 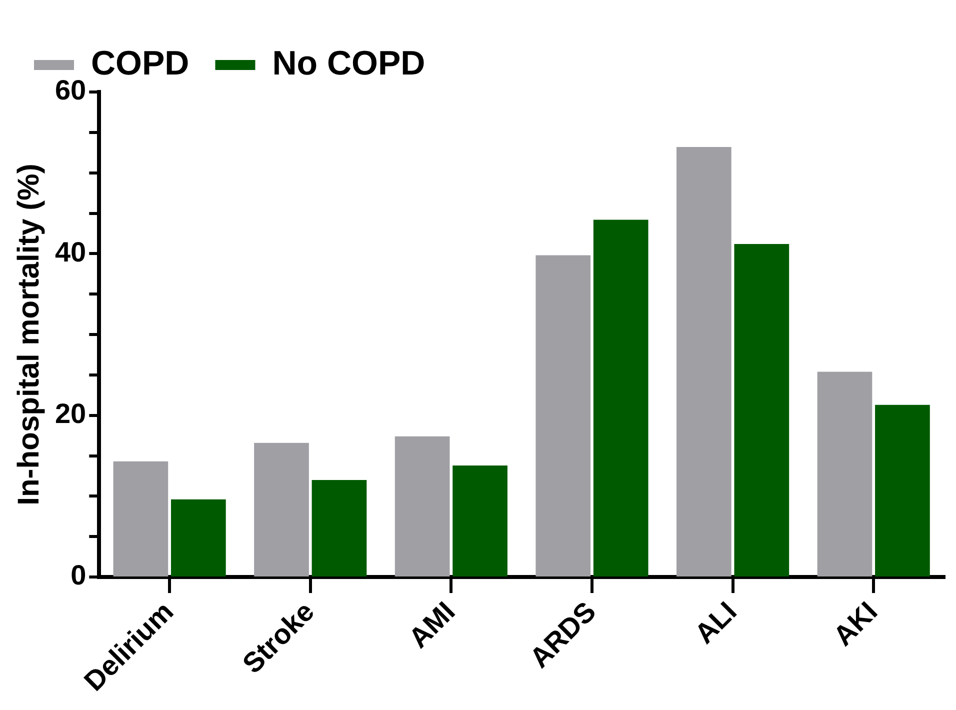 I want to click on y-tick-label: 20, so click(x=70, y=414).